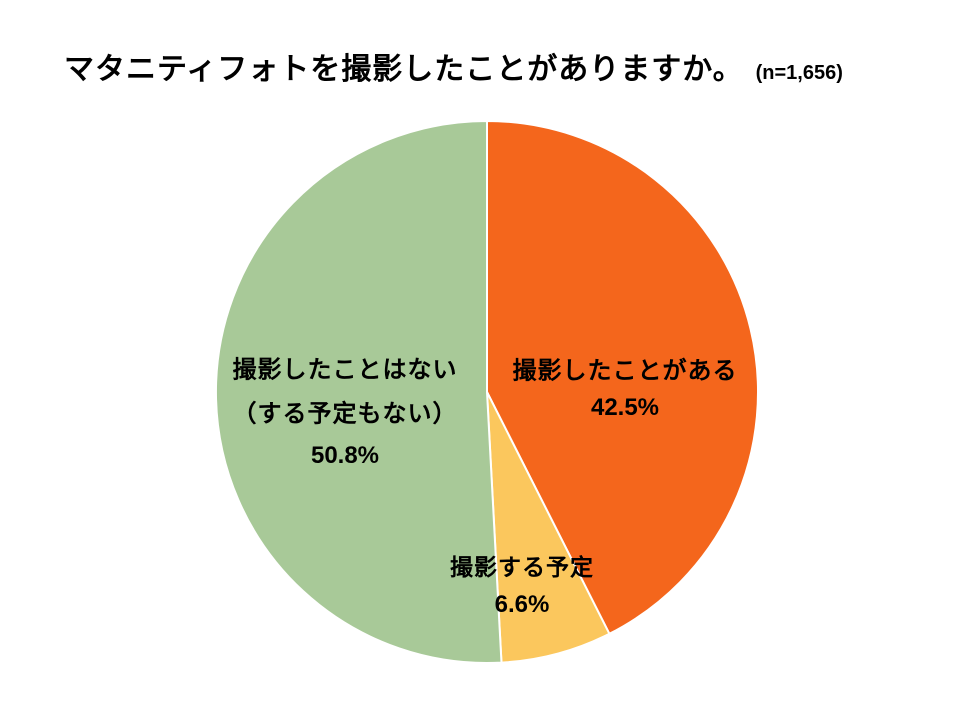  I want to click on slice-percent-never-taken: 50.8%, so click(345, 455).